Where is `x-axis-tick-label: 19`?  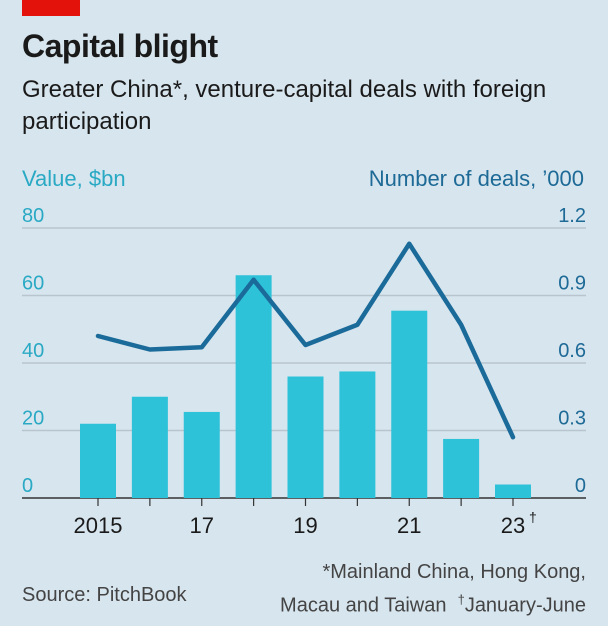 x-axis-tick-label: 19 is located at coordinates (305, 525).